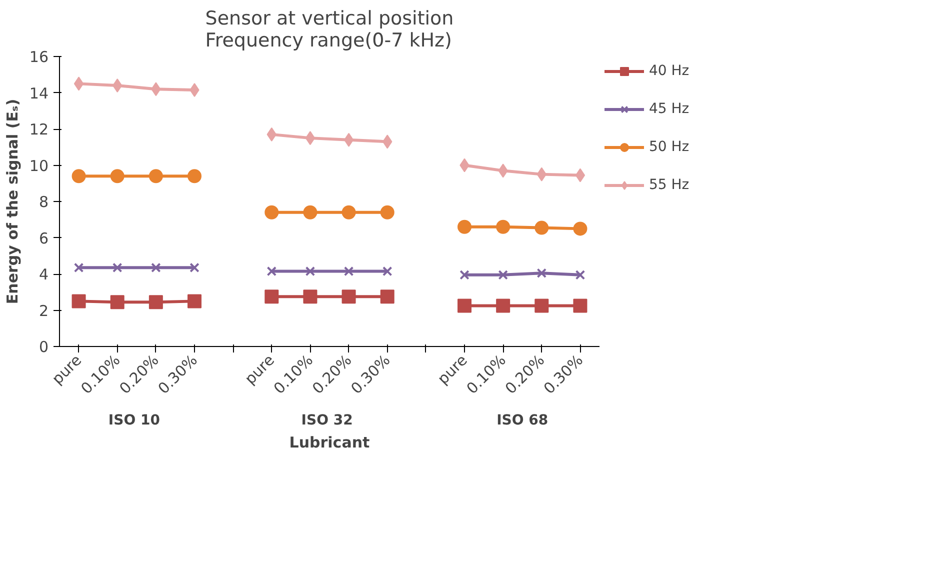  Describe the element at coordinates (329, 30) in the screenshot. I see `chart-title: Sensor at vertical position Frequency range(0-7 kHz)` at that location.